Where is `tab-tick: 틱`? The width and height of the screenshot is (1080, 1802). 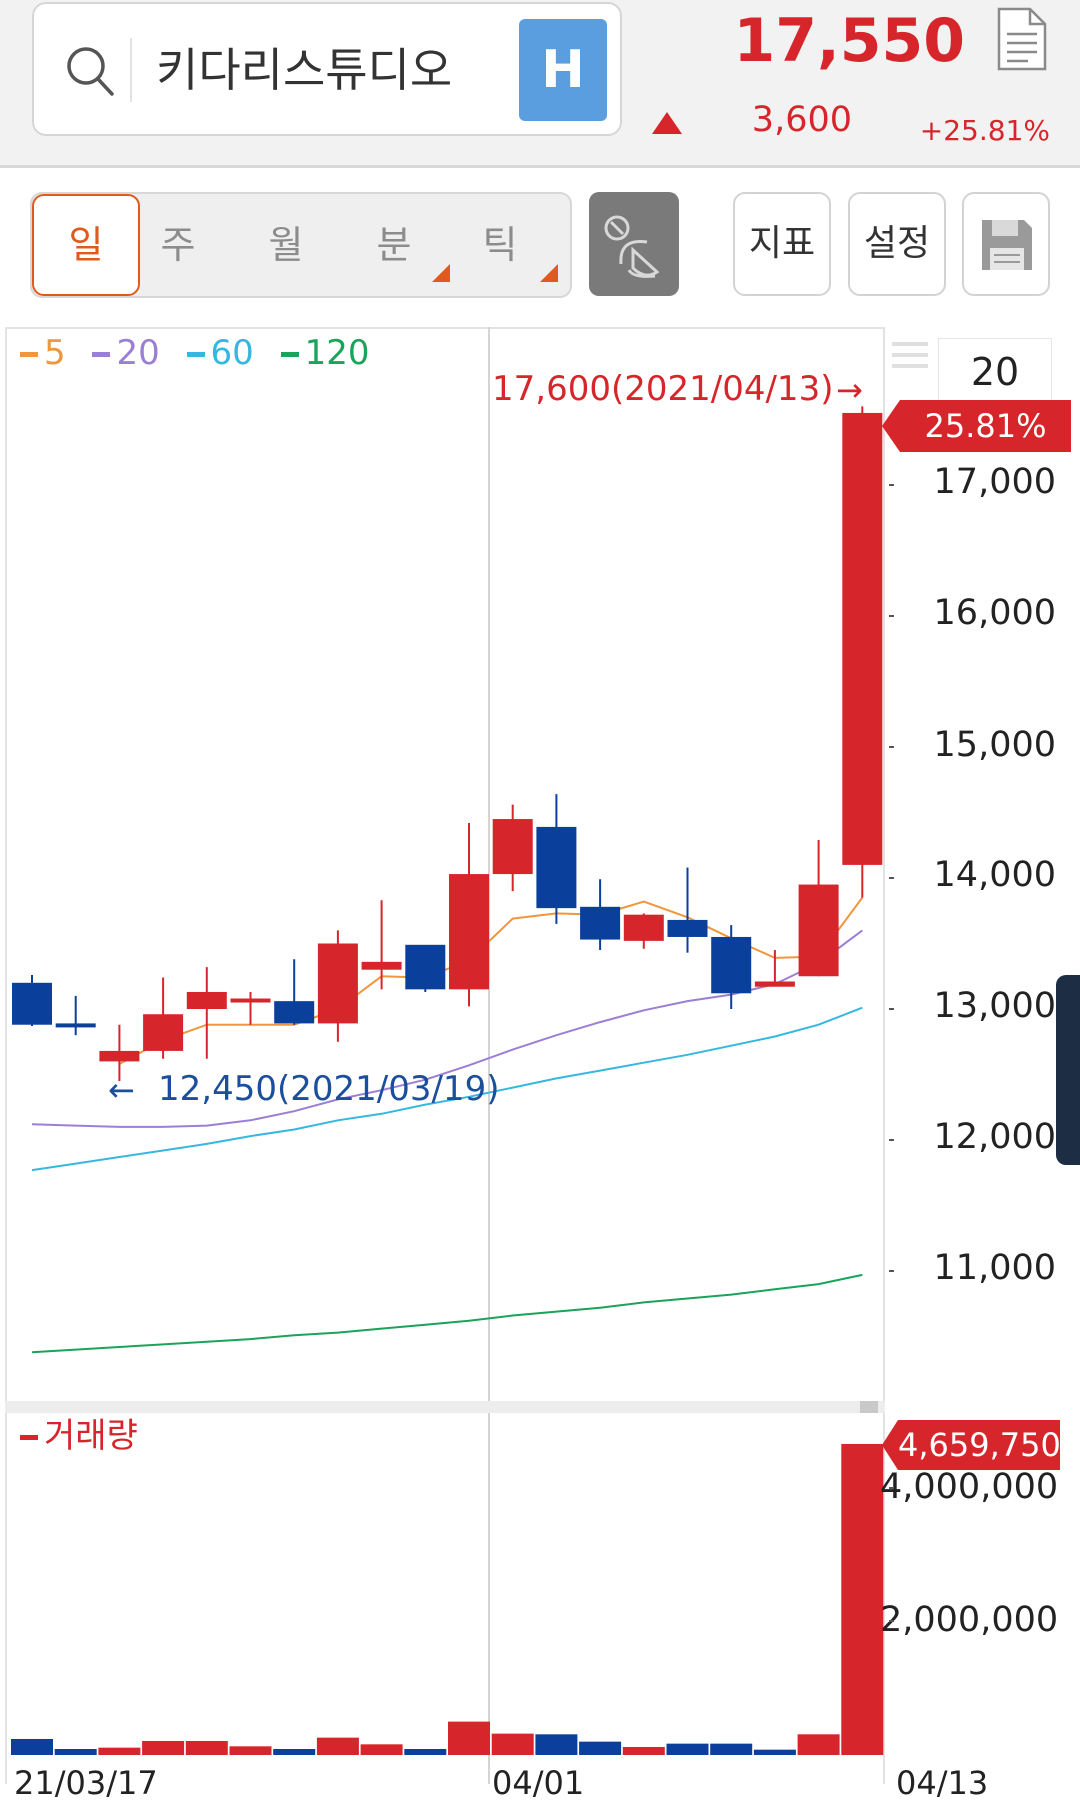
tab-tick: 틱 is located at coordinates (500, 245).